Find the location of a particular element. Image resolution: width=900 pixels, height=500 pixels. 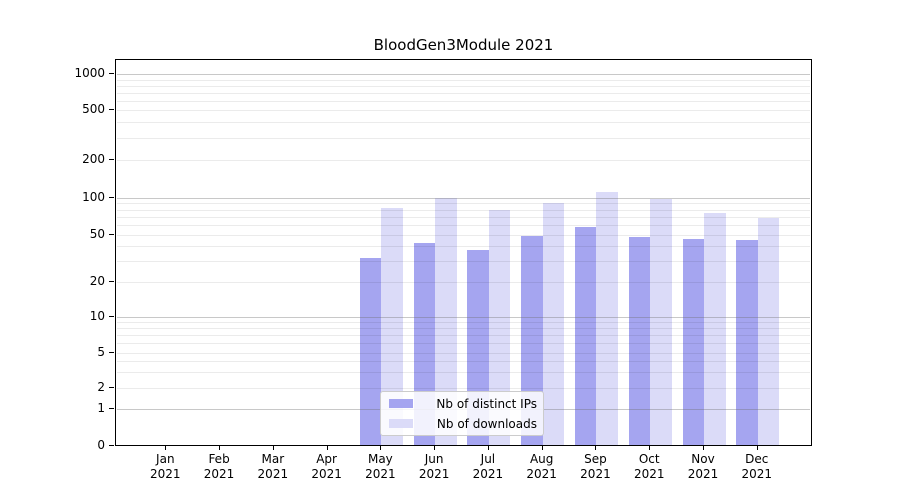

legend-label-distinct-ips: Nb of distinct IPs is located at coordinates (486, 403).